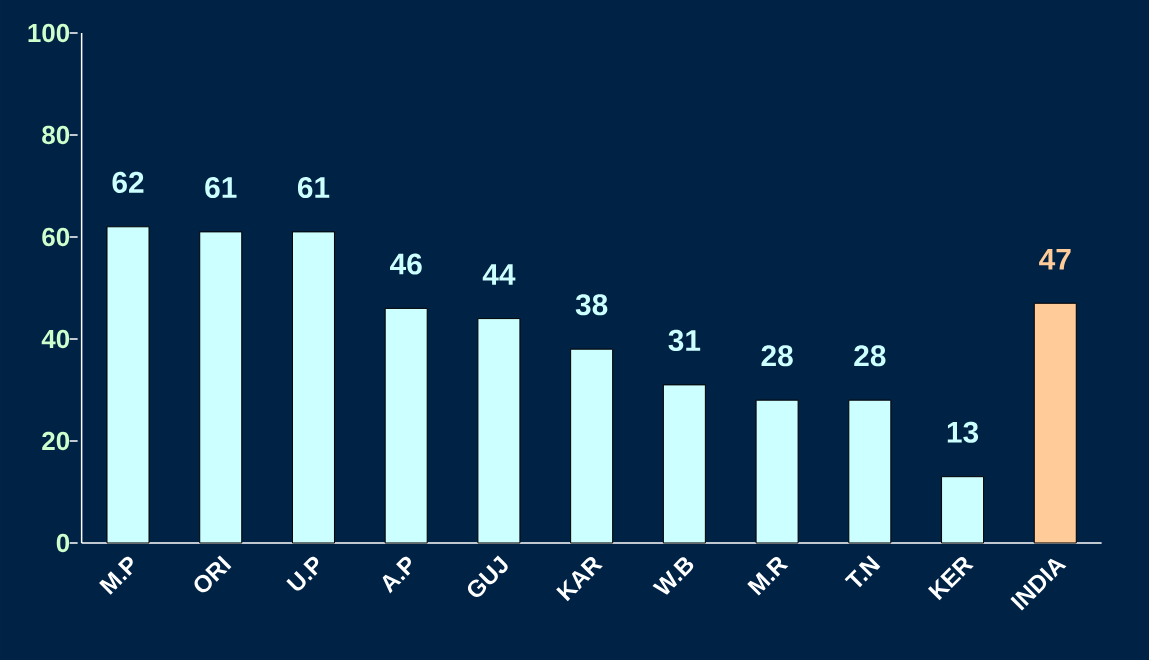 This screenshot has height=660, width=1149. What do you see at coordinates (406, 264) in the screenshot?
I see `data-label: 46` at bounding box center [406, 264].